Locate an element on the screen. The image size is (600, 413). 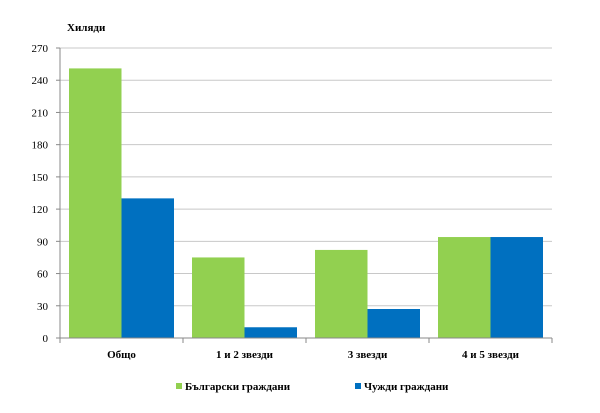
y-tick-label: 90 is located at coordinates (43, 242).